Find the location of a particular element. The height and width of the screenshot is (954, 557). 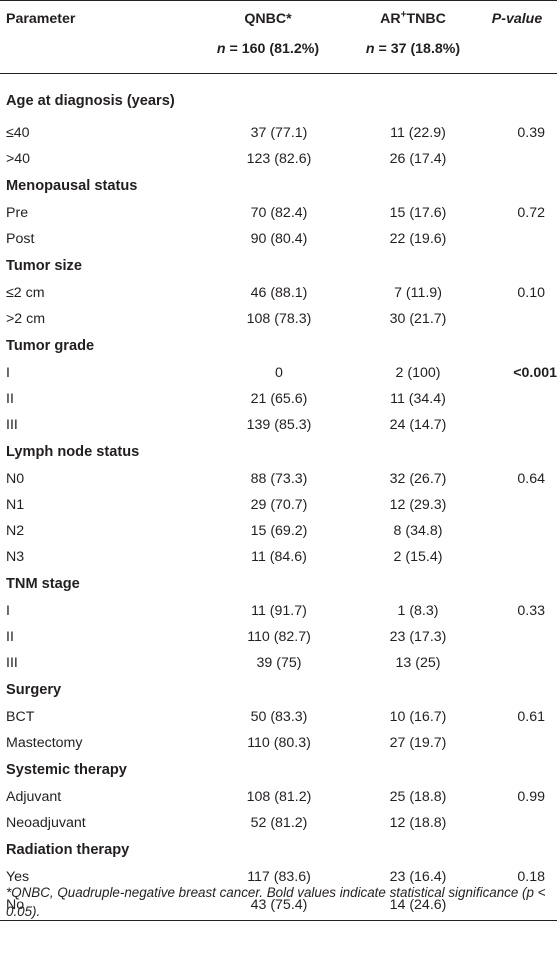

row-ar-value: 11 (22.9) is located at coordinates (418, 133).